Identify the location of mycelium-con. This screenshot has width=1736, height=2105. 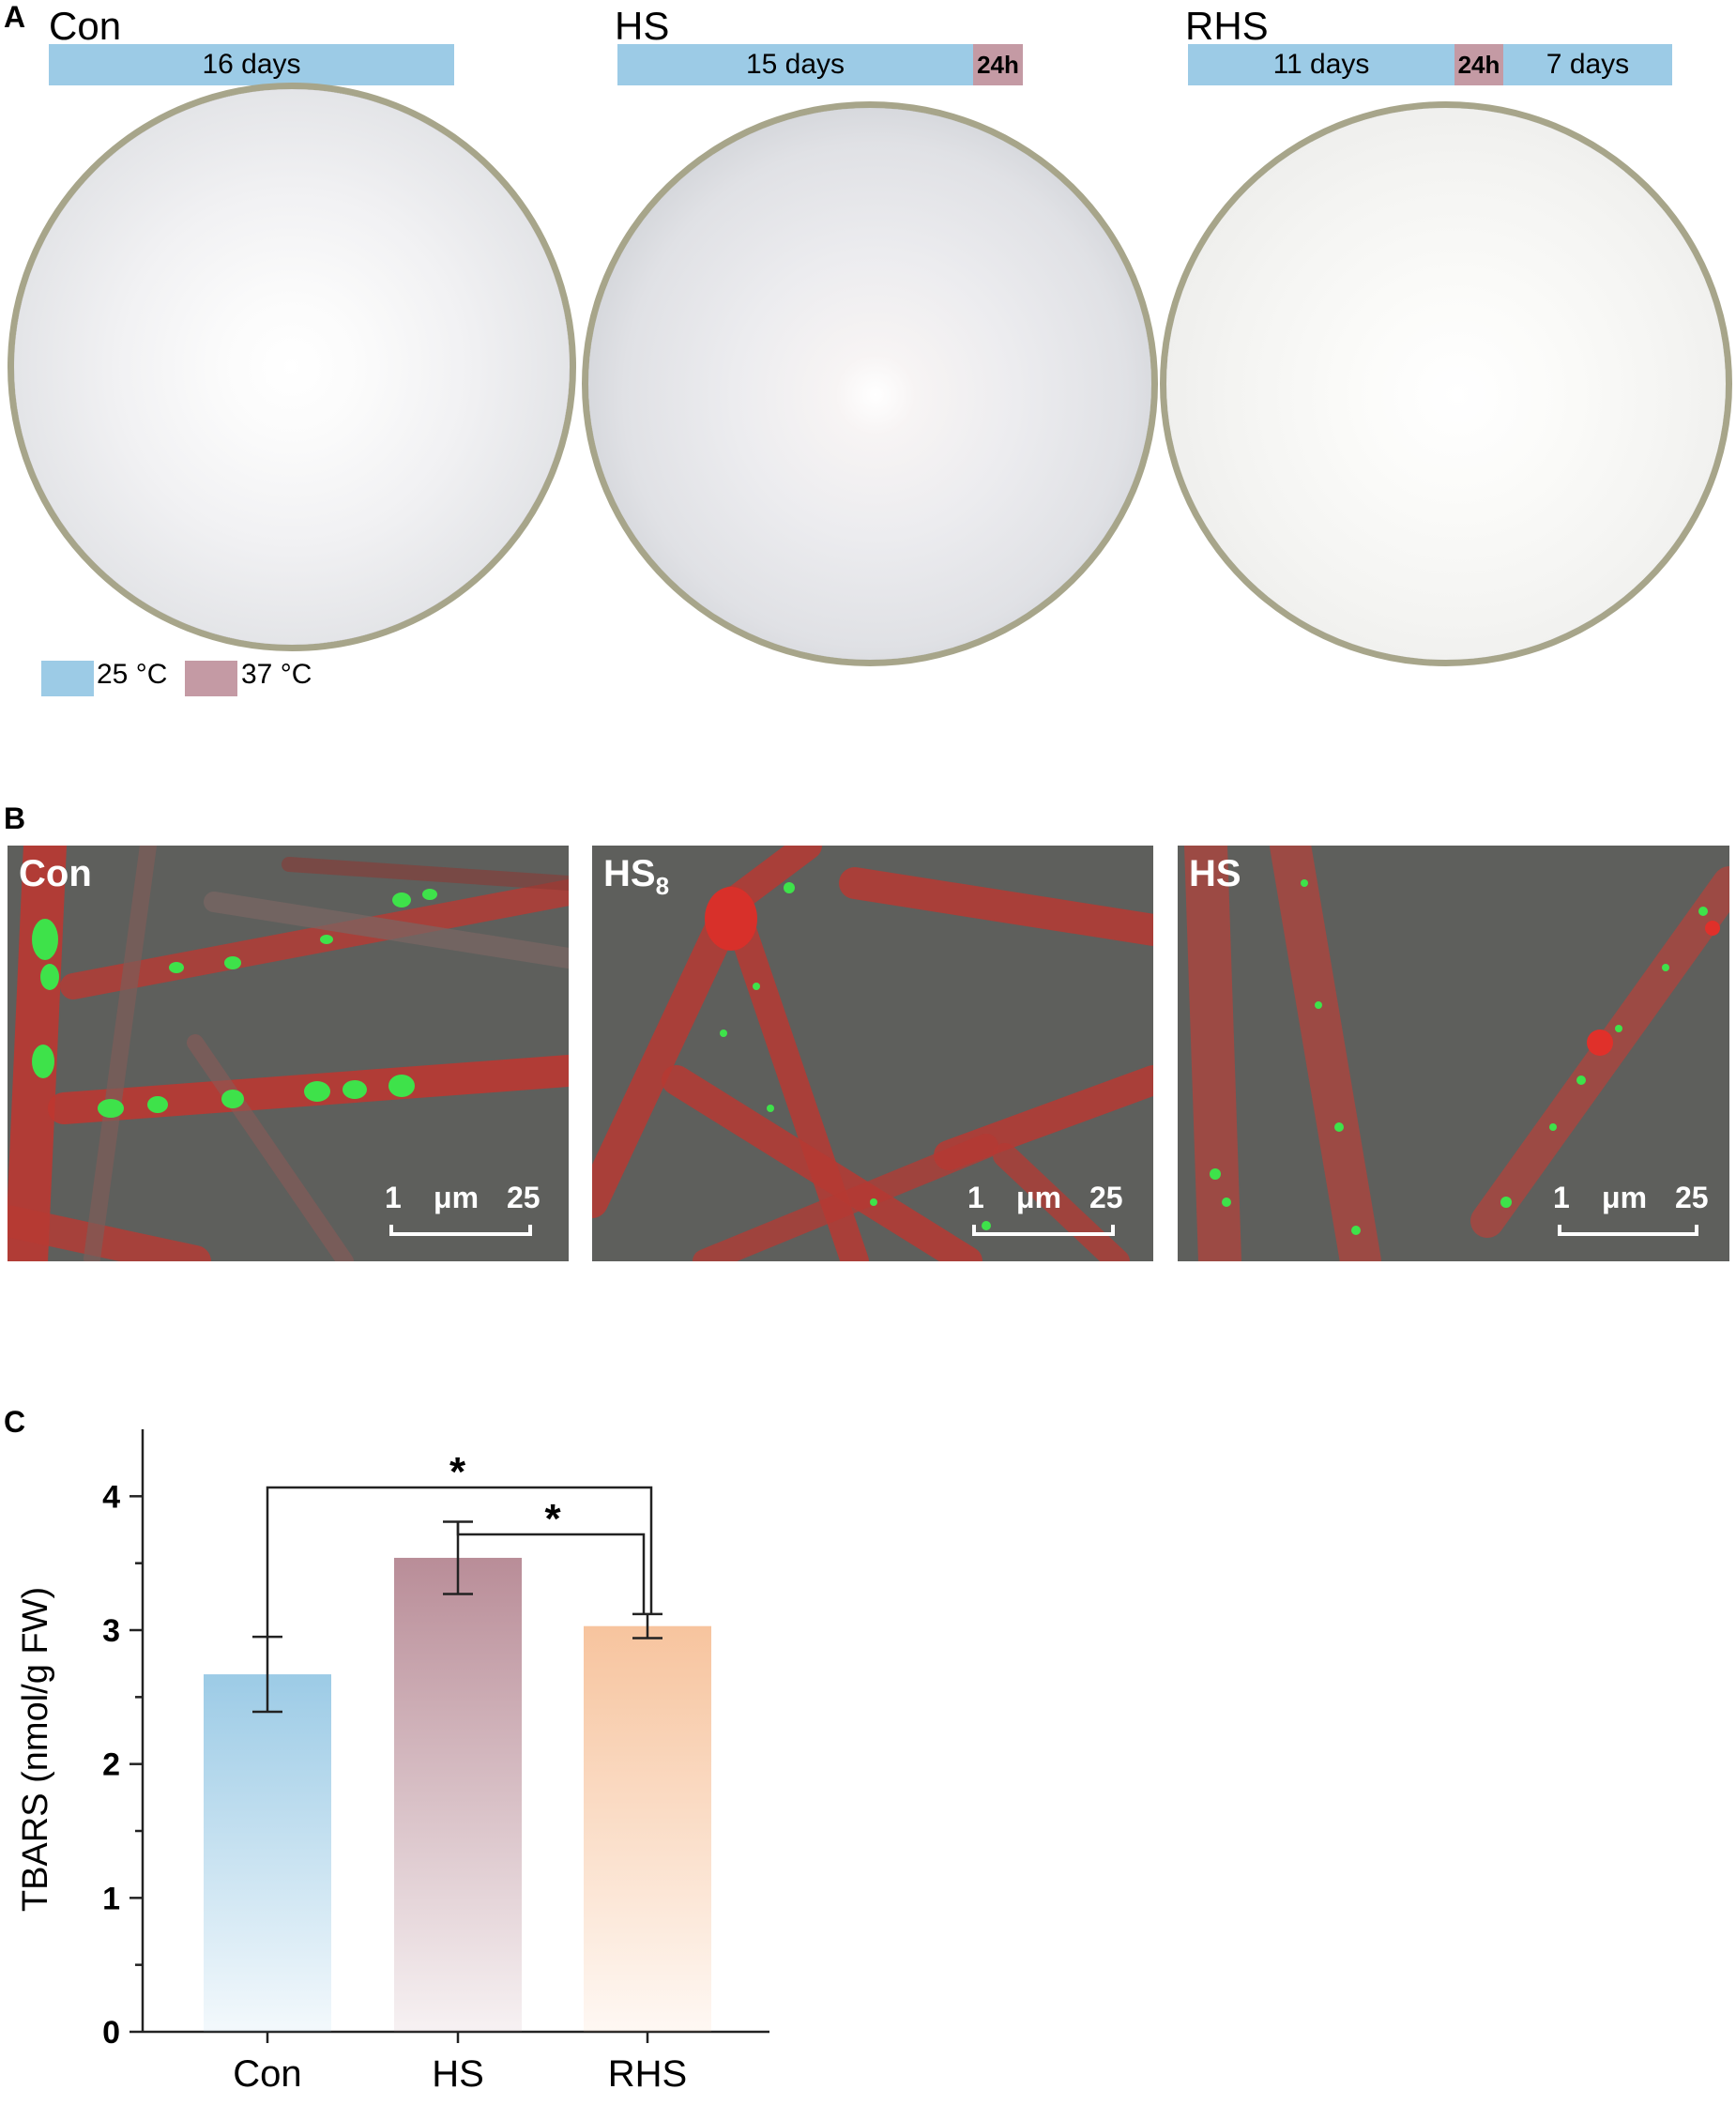
(292, 367).